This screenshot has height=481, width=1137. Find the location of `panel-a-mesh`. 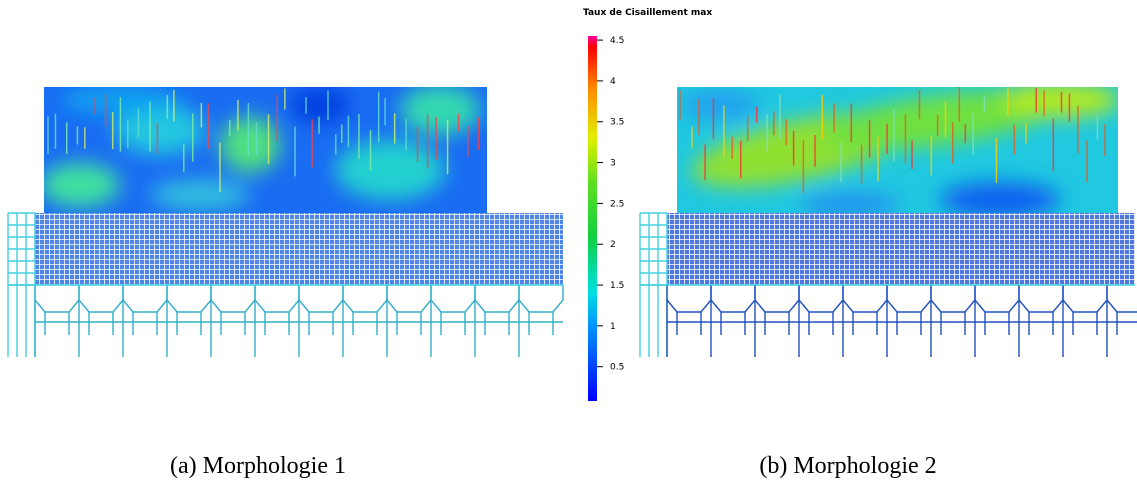

panel-a-mesh is located at coordinates (285, 284).